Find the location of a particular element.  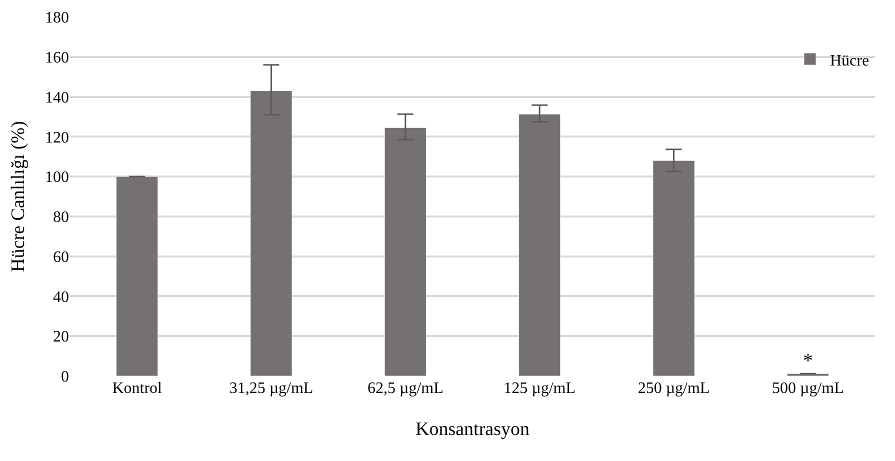

y-tick-label: 0 is located at coordinates (65, 377).